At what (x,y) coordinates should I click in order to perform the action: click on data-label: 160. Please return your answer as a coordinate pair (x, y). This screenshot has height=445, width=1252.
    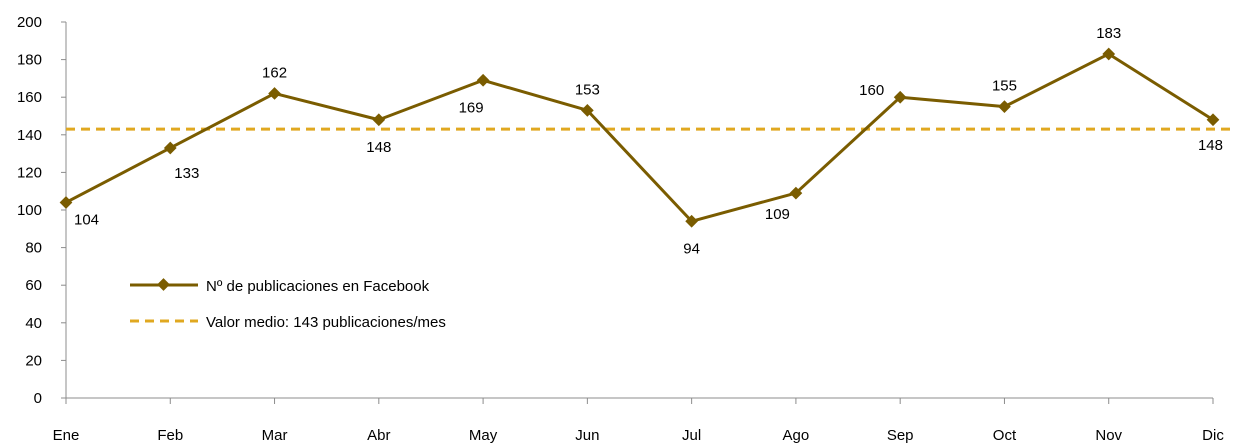
    Looking at the image, I should click on (871, 90).